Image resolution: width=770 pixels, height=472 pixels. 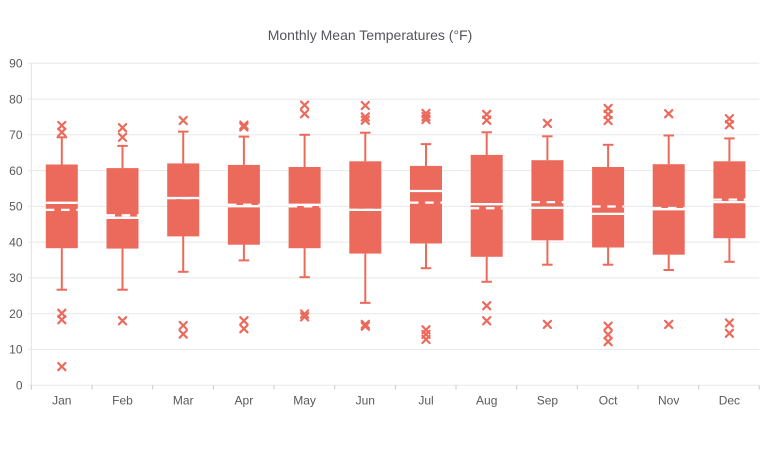 What do you see at coordinates (16, 171) in the screenshot?
I see `svg-text: 60` at bounding box center [16, 171].